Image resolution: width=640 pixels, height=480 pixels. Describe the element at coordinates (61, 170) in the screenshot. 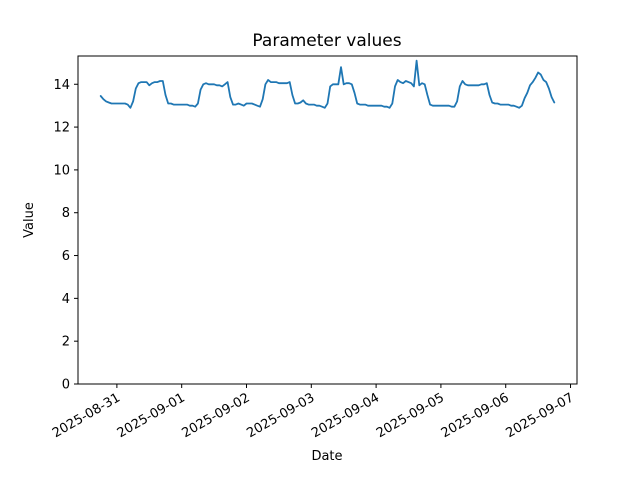

I see `y-tick-label: 10` at that location.